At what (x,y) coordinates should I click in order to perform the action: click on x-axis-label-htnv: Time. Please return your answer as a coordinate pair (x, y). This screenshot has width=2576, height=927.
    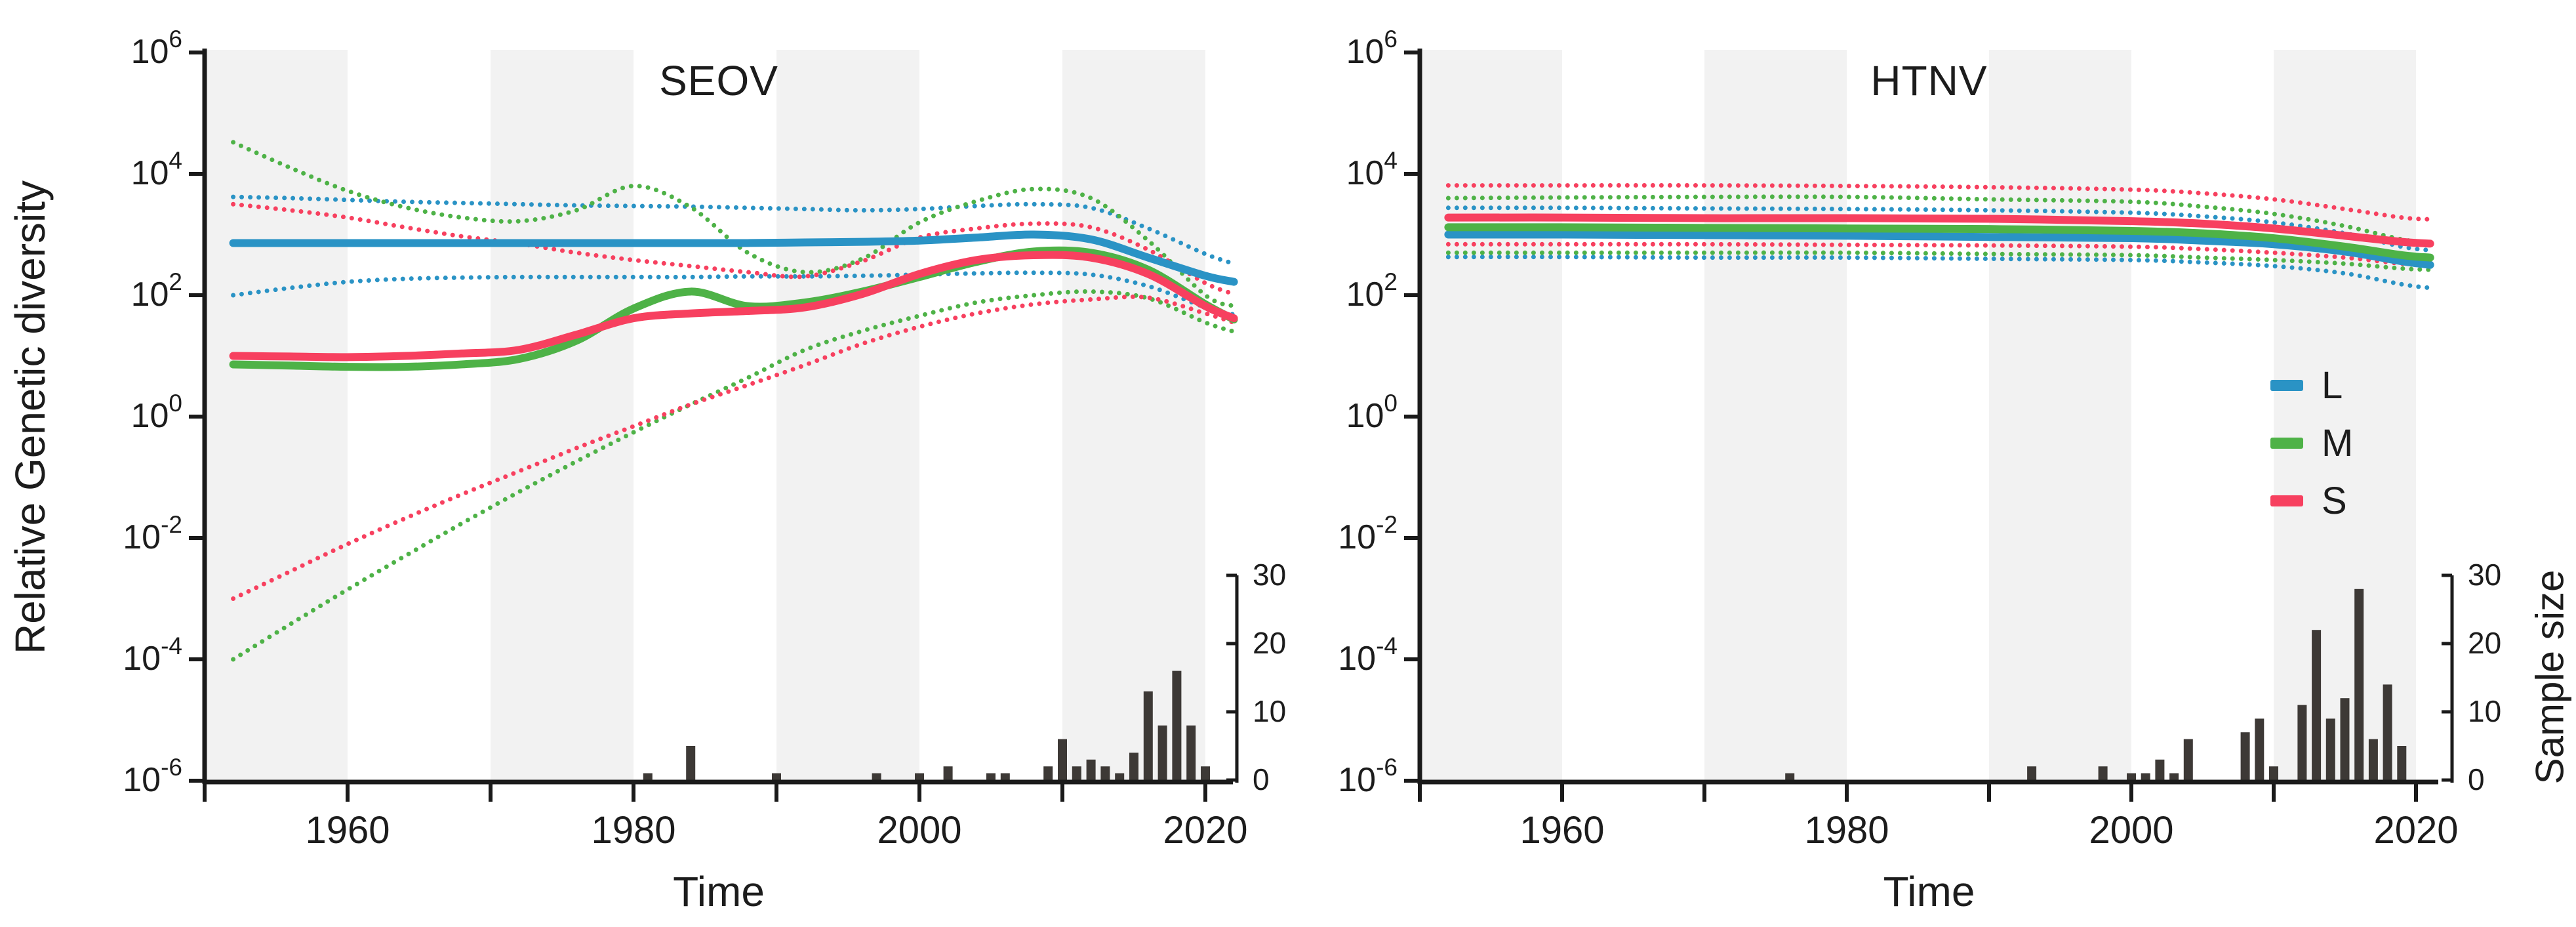
    Looking at the image, I should click on (1929, 891).